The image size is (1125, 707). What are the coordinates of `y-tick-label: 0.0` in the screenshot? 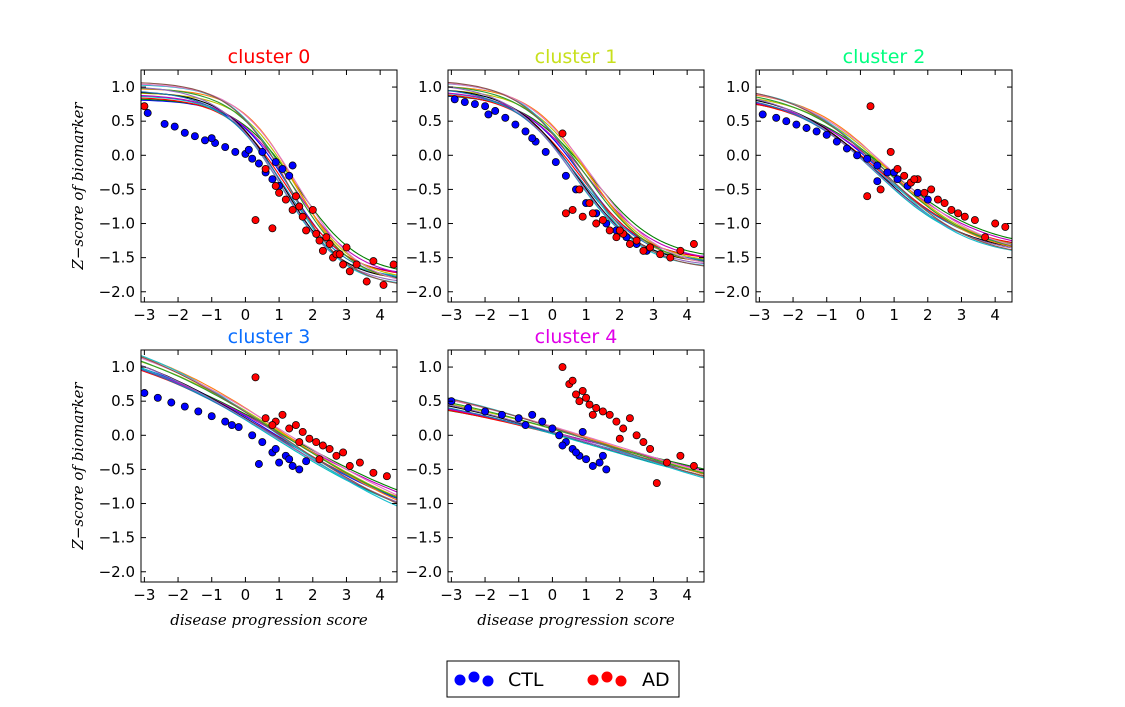 It's located at (430, 155).